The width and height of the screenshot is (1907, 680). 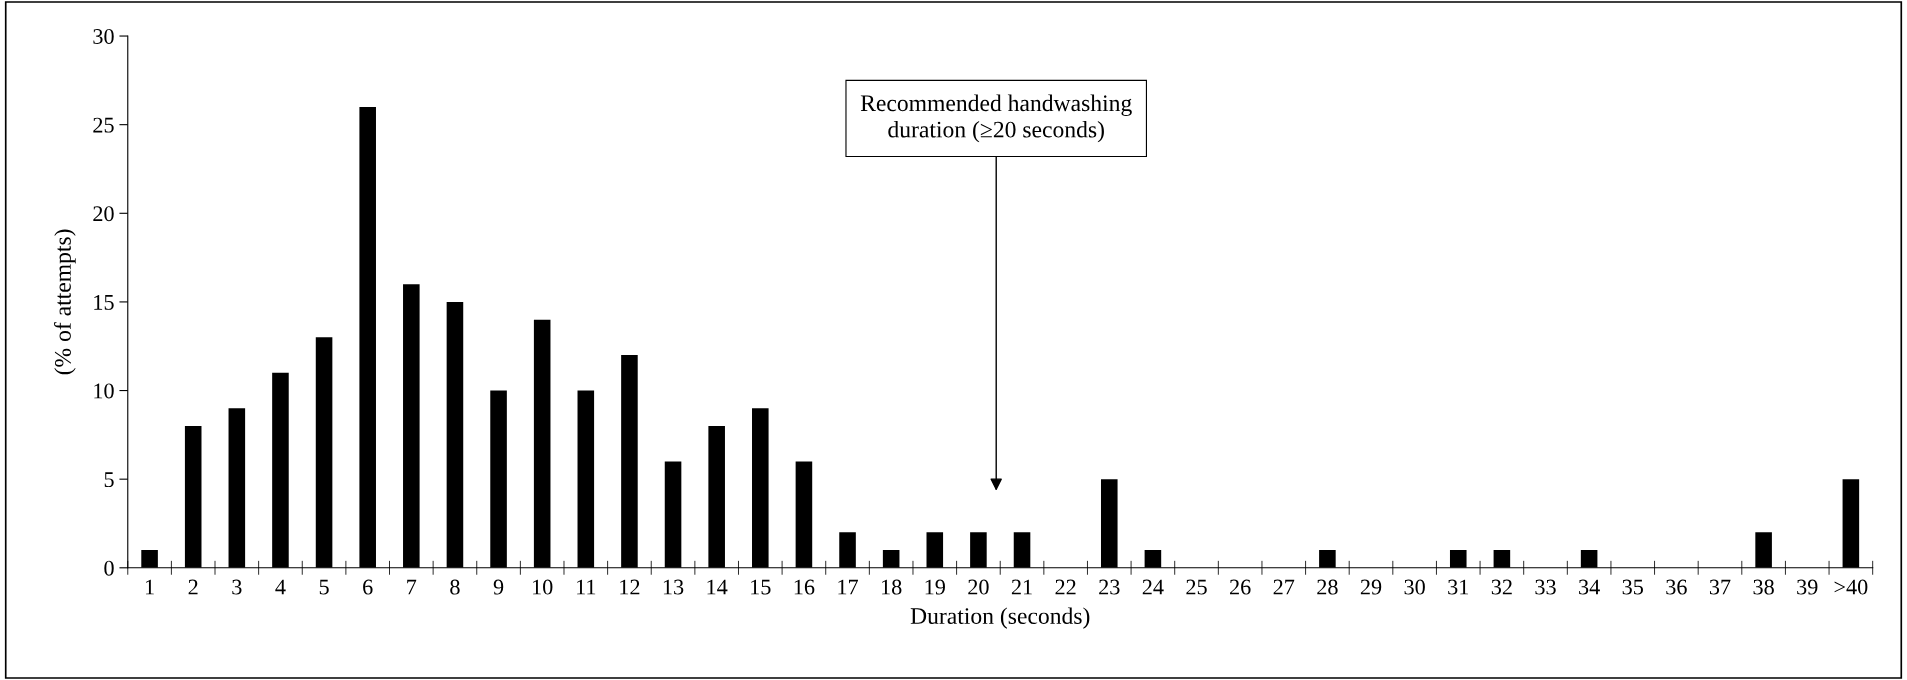 What do you see at coordinates (1763, 587) in the screenshot?
I see `x-tick-label: 38` at bounding box center [1763, 587].